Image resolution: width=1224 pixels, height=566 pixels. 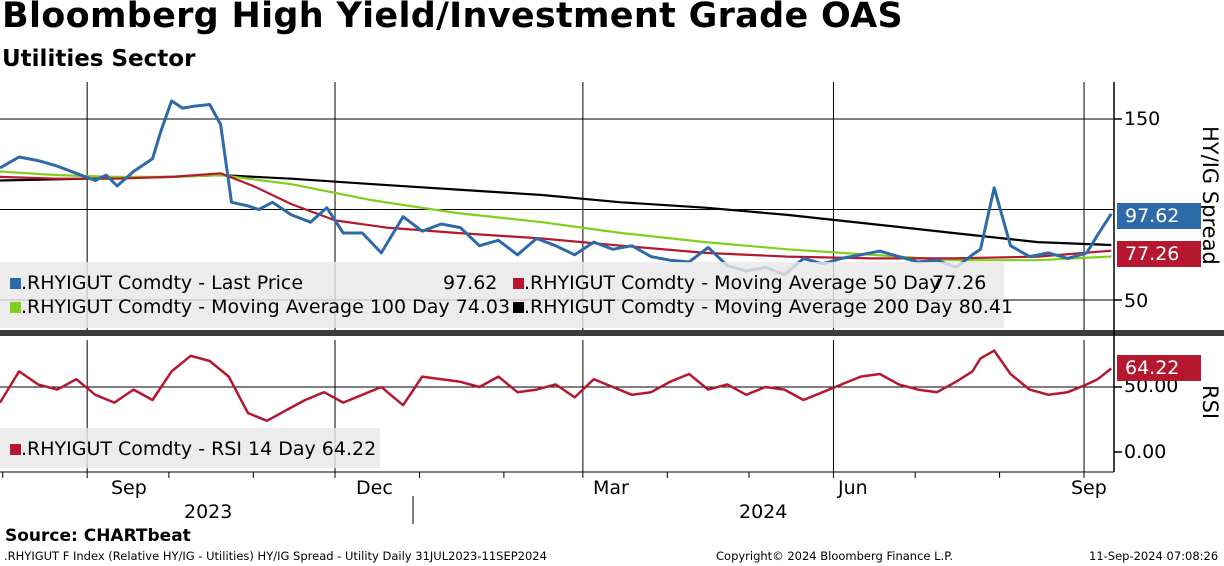 What do you see at coordinates (556, 210) in the screenshot?
I see `series-line-ma200` at bounding box center [556, 210].